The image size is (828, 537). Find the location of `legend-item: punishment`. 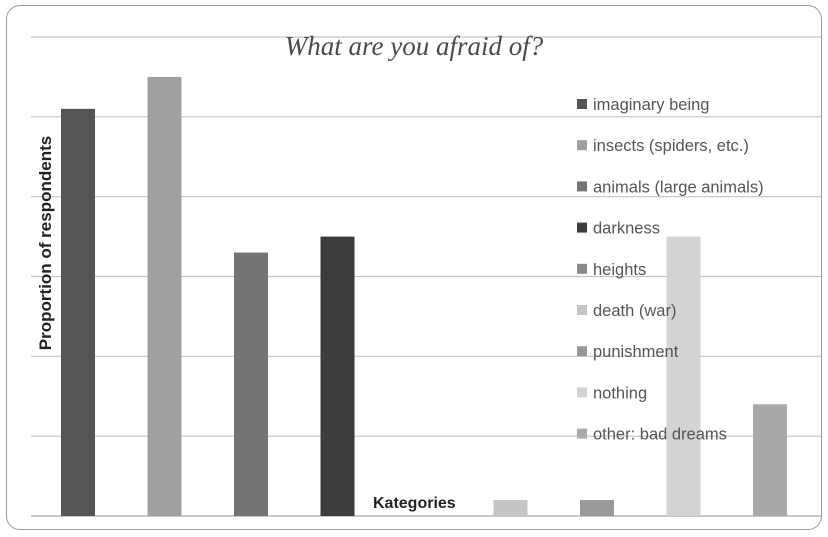

legend-item: punishment is located at coordinates (628, 352).